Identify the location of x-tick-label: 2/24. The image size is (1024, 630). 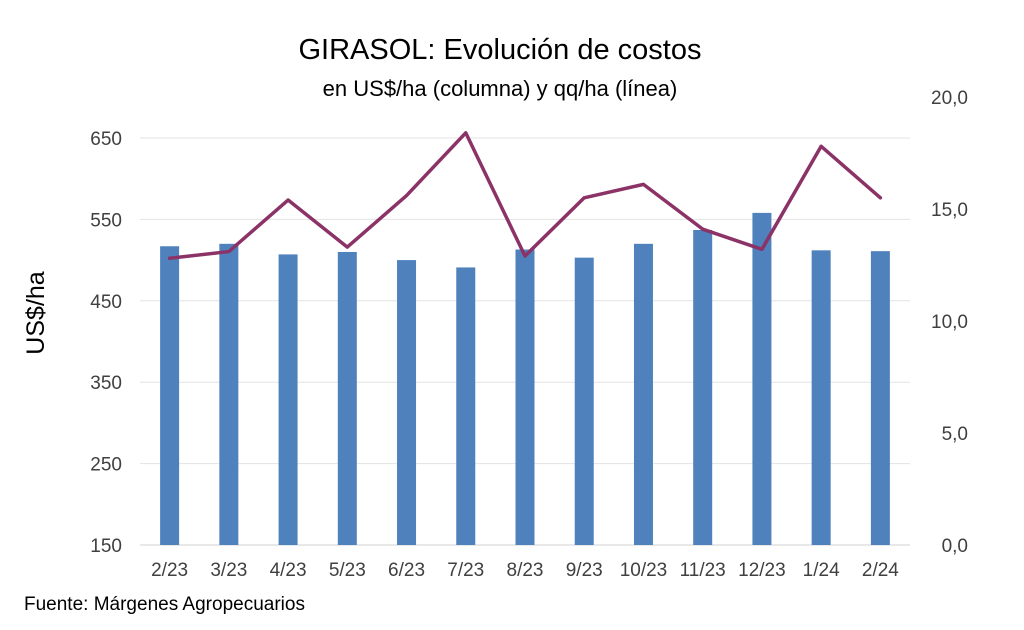
(880, 570).